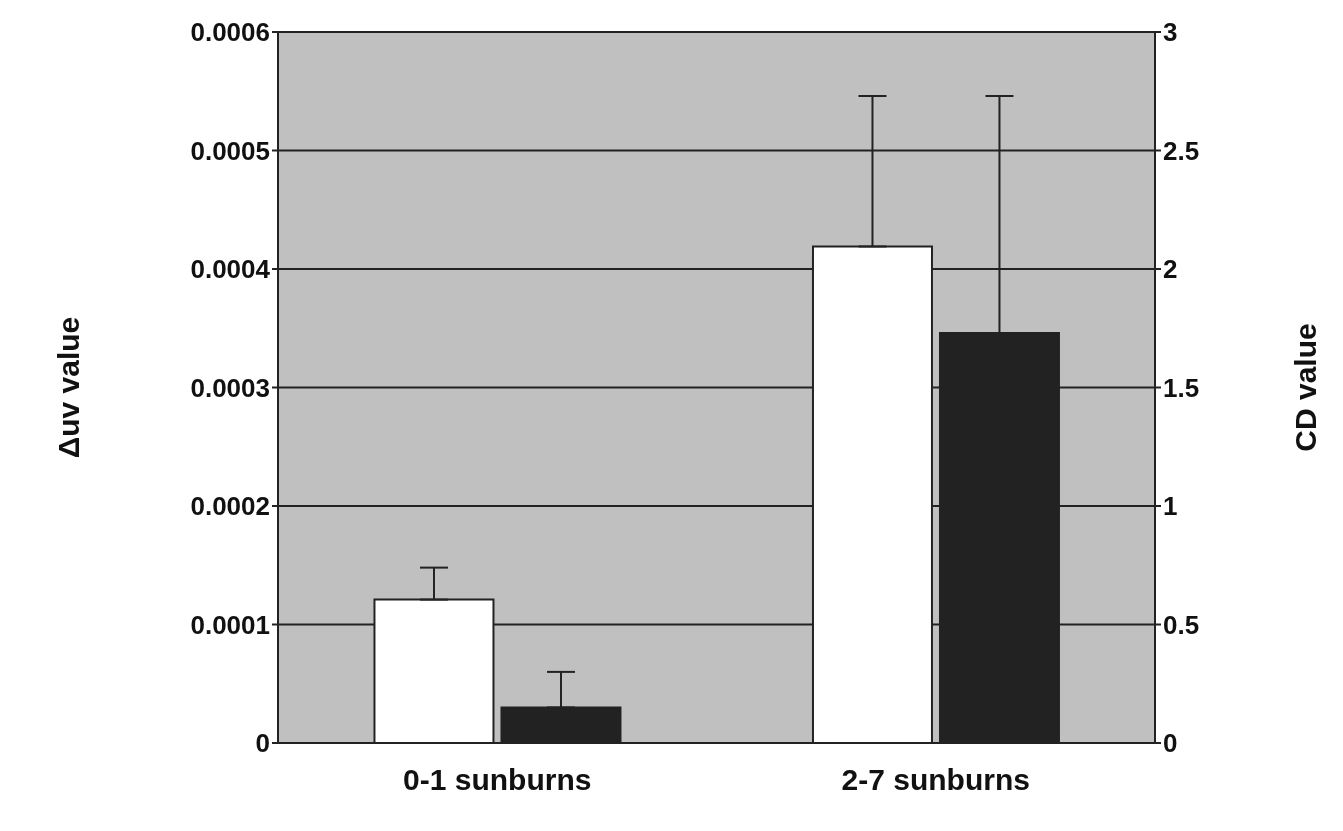  I want to click on y-tick-label: 0.0002, so click(230, 506).